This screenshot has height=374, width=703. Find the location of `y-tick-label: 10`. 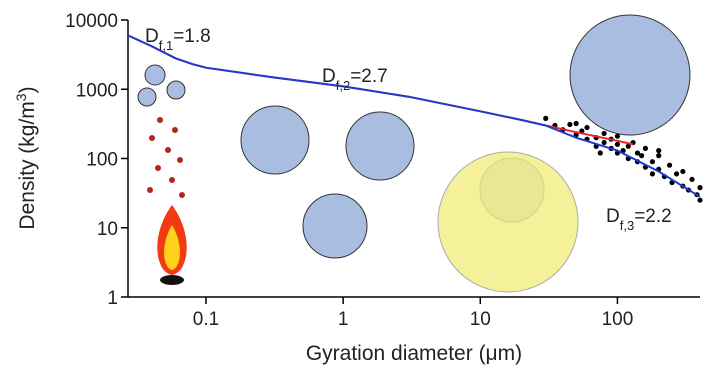

y-tick-label: 10 is located at coordinates (107, 229).